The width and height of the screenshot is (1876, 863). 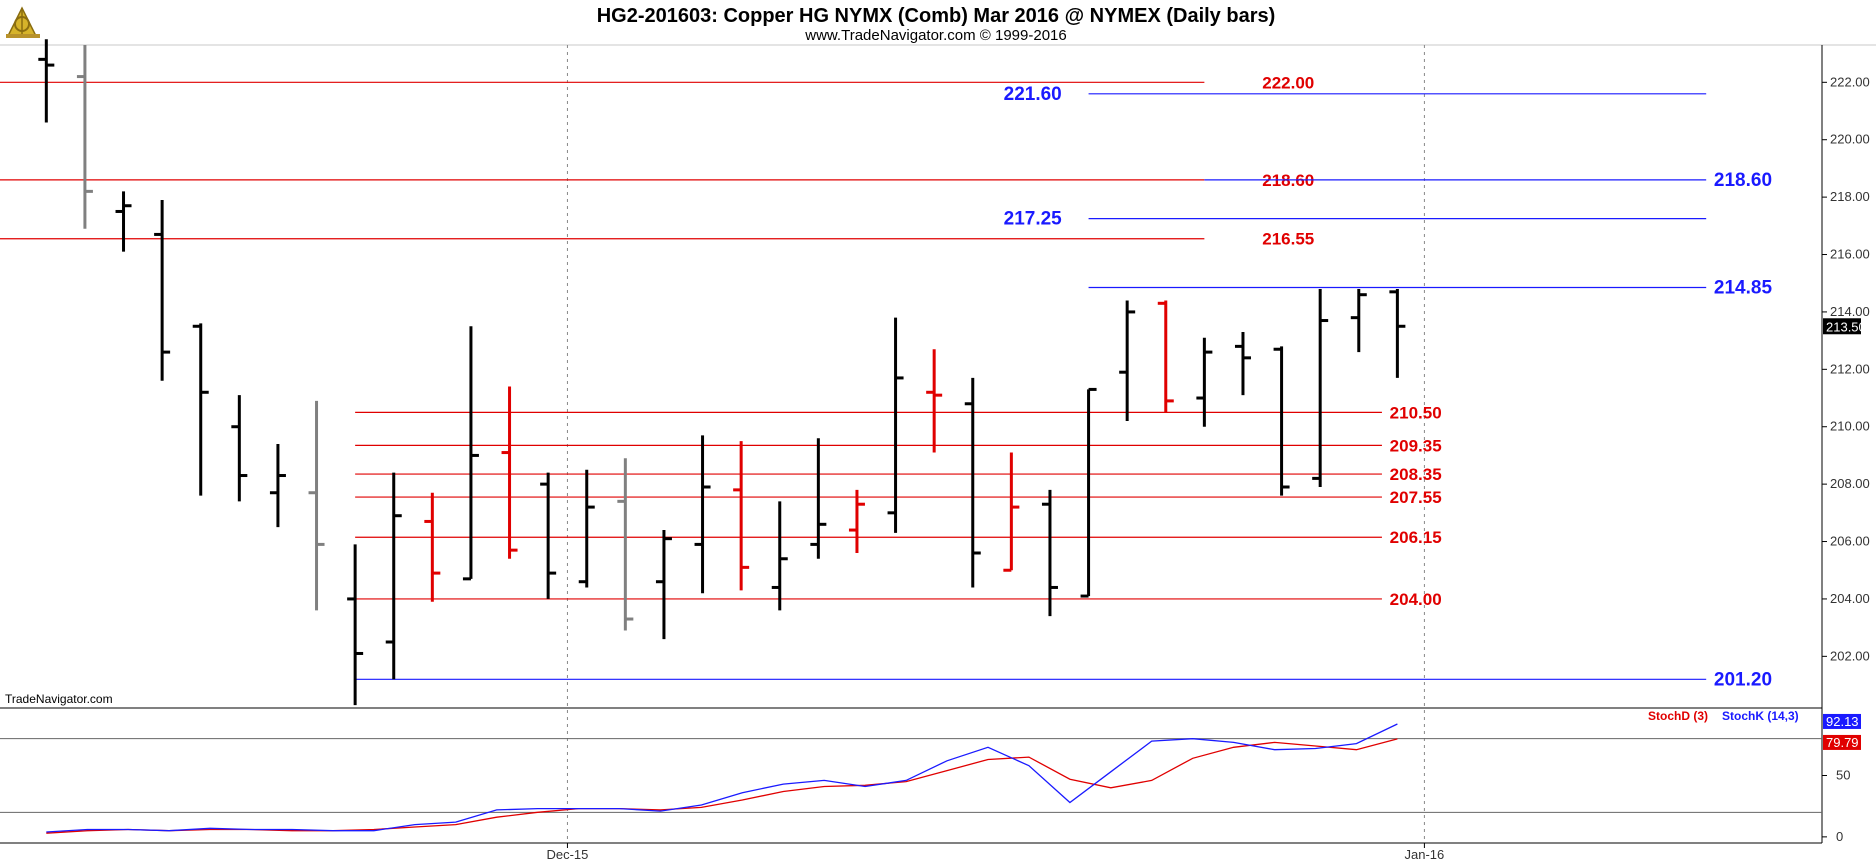 I want to click on stoch-k-value-tag, so click(x=1842, y=721).